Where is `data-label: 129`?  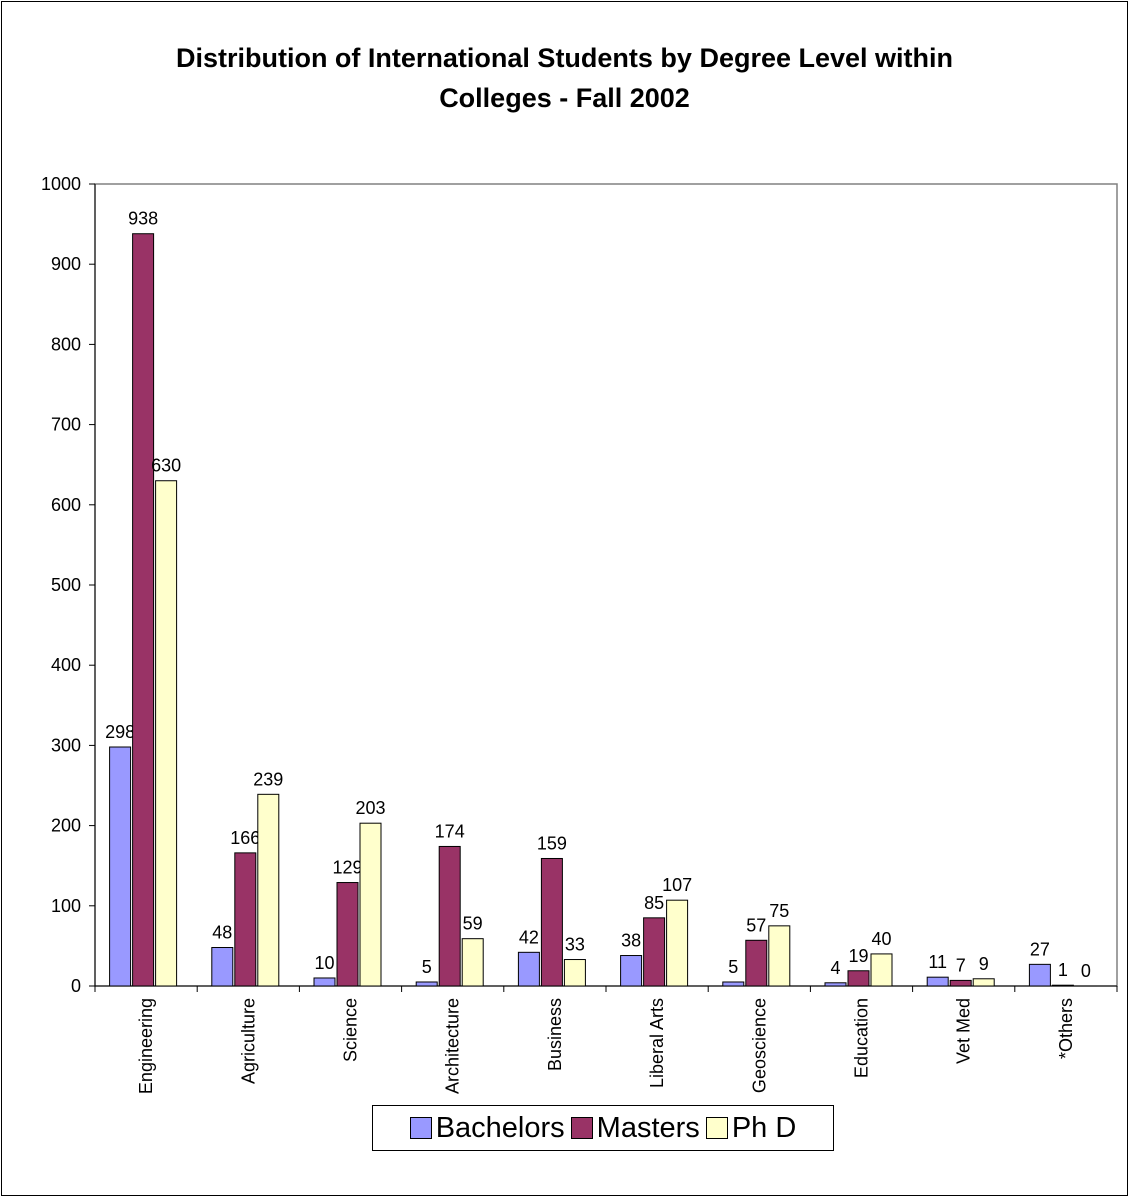
data-label: 129 is located at coordinates (347, 868).